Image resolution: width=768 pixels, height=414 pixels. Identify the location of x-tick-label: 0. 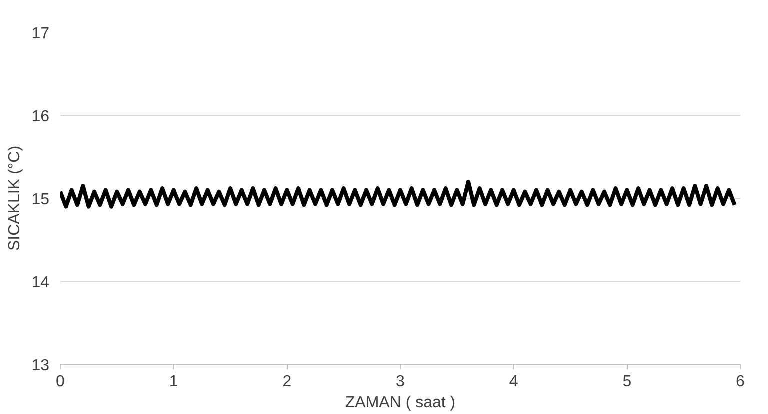
(61, 382).